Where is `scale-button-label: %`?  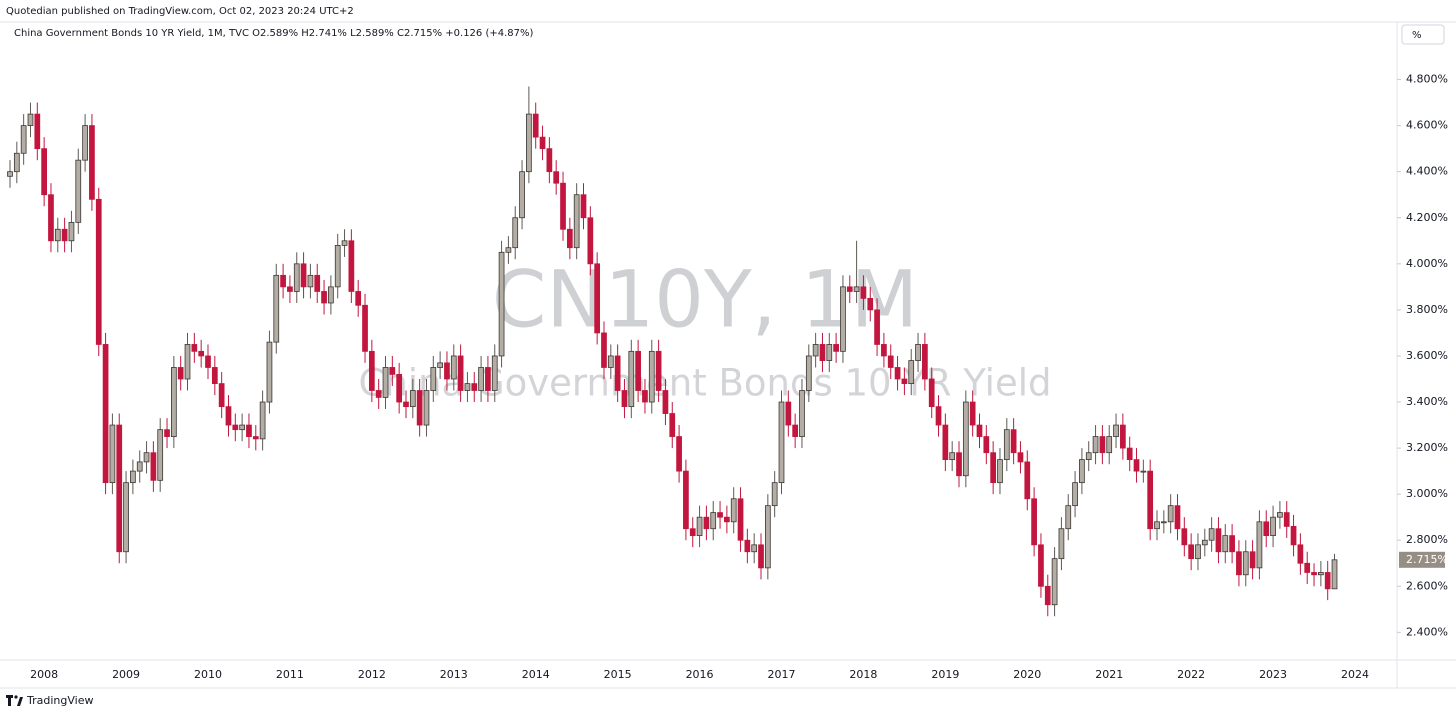 scale-button-label: % is located at coordinates (1417, 35).